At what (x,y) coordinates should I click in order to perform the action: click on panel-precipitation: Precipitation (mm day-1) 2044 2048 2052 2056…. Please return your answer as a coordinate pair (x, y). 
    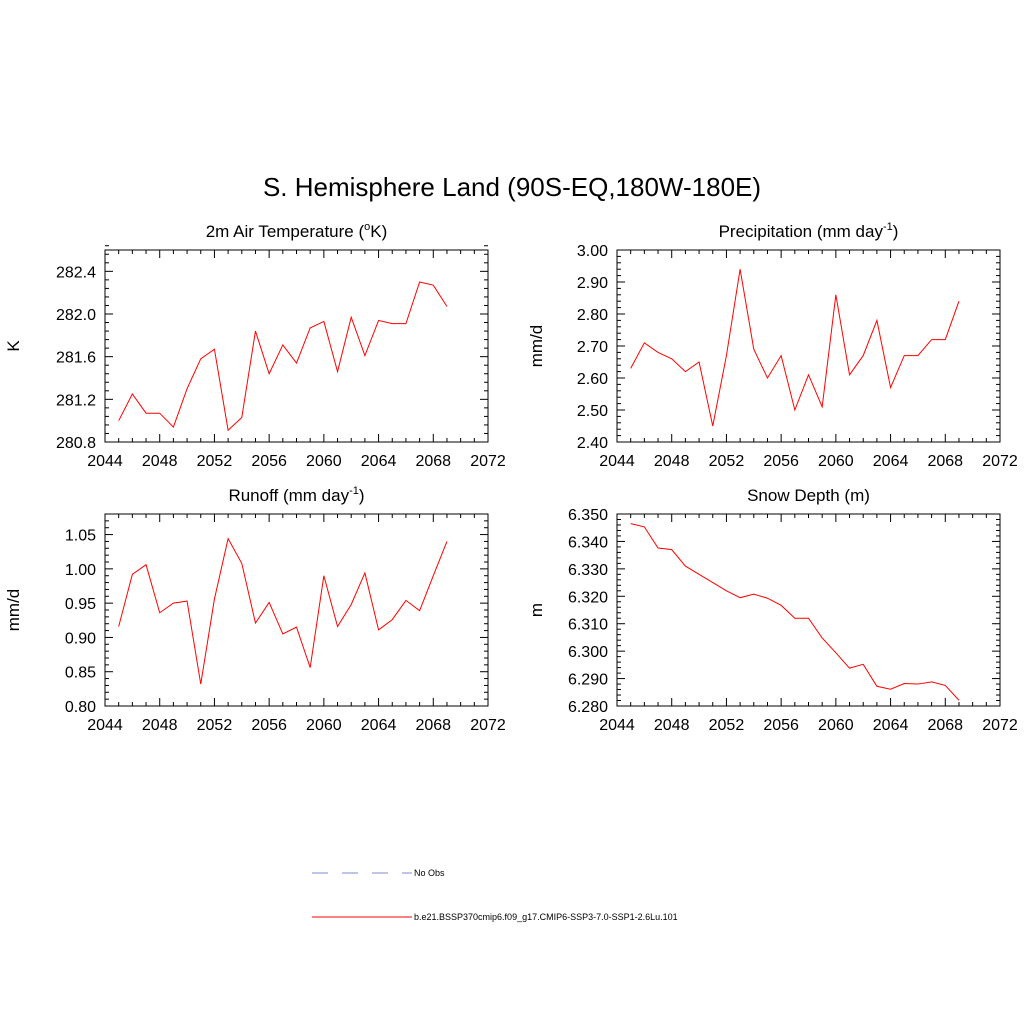
    Looking at the image, I should click on (772, 345).